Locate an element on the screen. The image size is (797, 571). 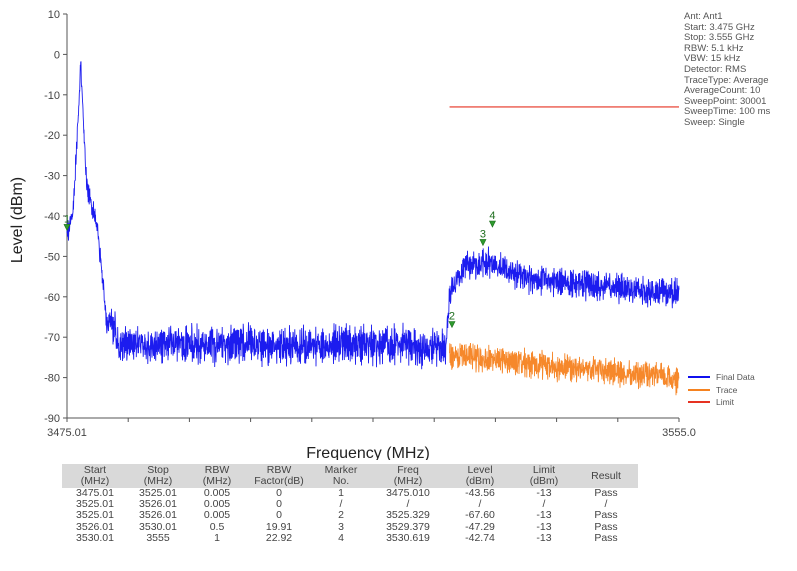
legend-item: Trace is located at coordinates (721, 390).